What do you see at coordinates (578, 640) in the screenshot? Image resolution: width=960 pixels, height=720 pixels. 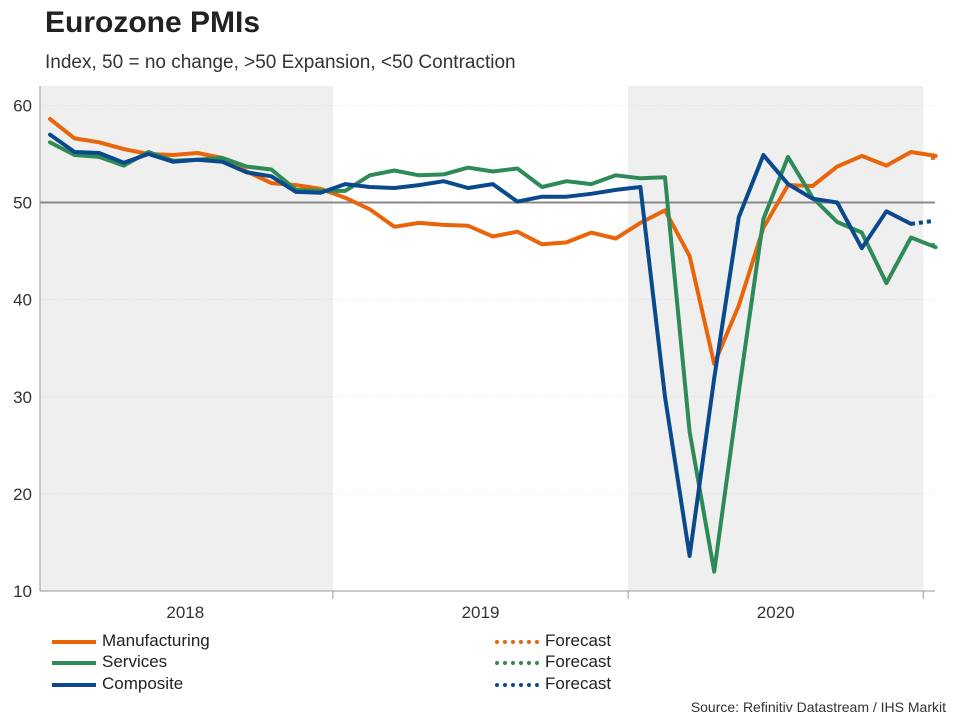 I see `legend-label-forecast-manufacturing: Forecast` at bounding box center [578, 640].